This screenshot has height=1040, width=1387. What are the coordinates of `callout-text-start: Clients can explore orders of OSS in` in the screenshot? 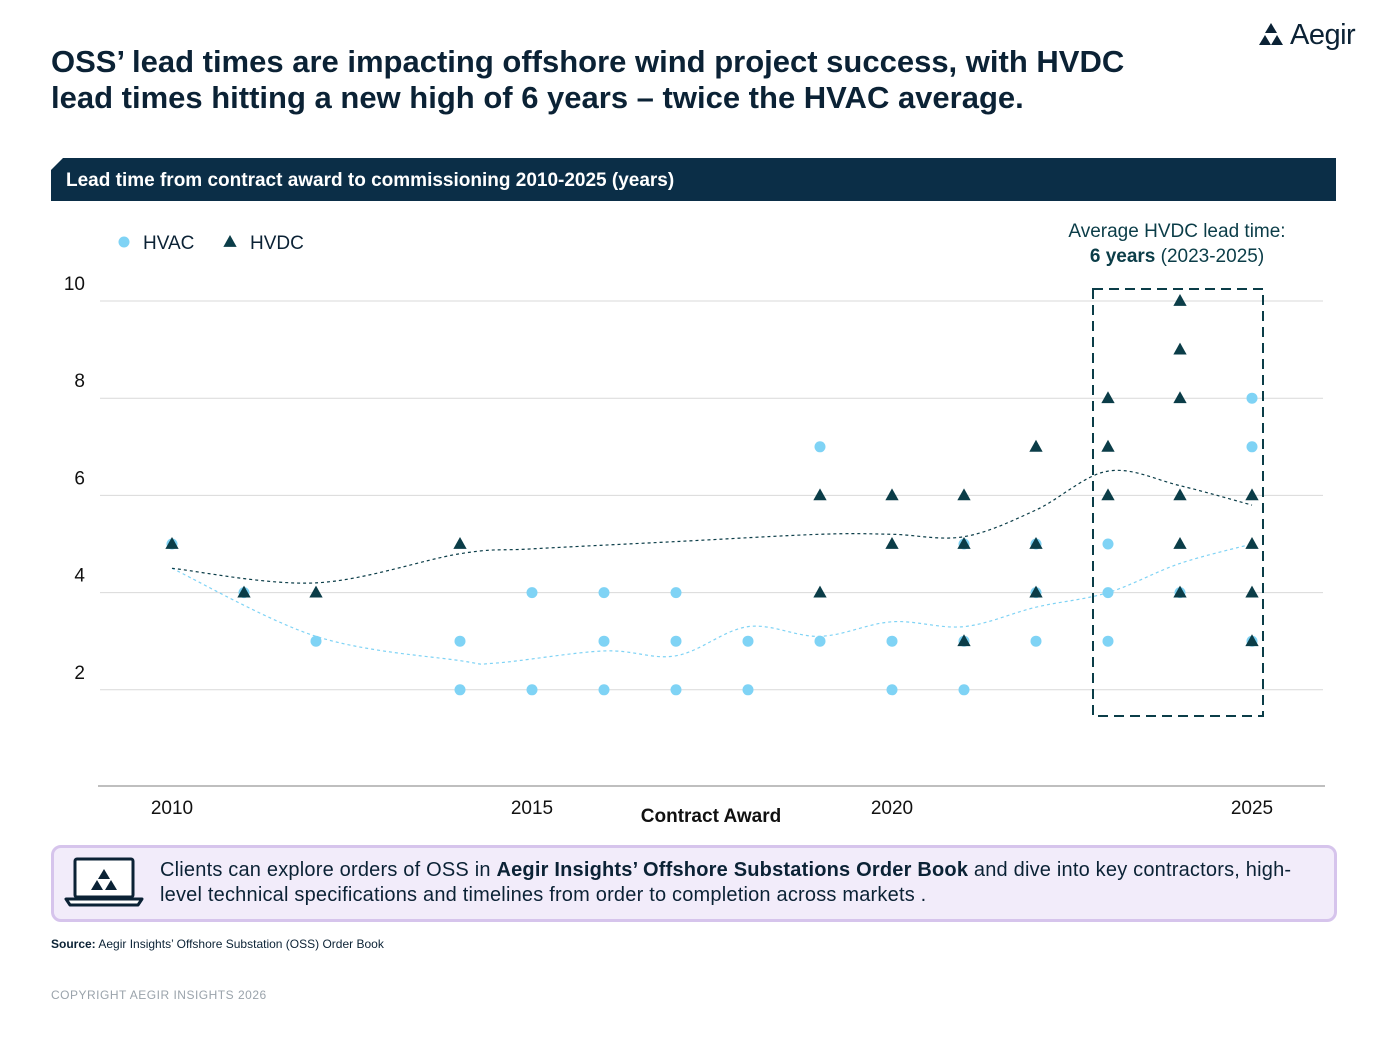 It's located at (328, 870).